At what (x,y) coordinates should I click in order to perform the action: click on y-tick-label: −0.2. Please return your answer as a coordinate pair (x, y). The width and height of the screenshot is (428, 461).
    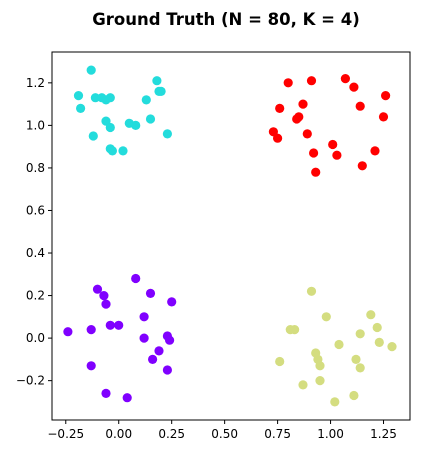
    Looking at the image, I should click on (30, 381).